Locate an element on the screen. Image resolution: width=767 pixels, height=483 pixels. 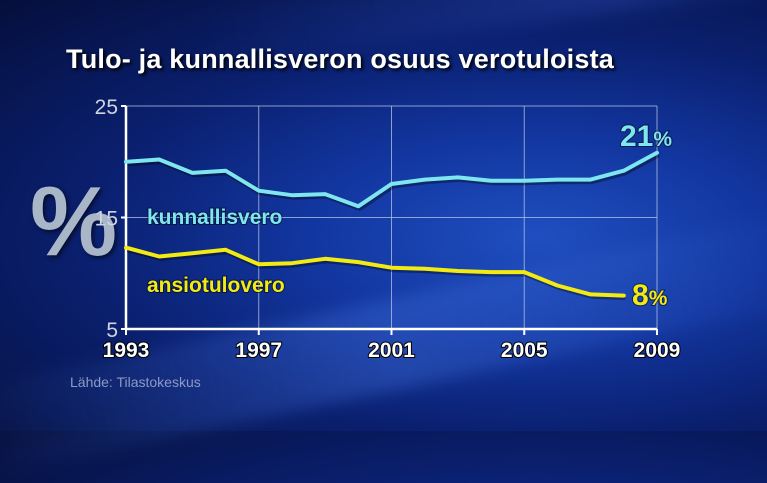
end-value-label-kunnallisvero: 21% is located at coordinates (646, 136).